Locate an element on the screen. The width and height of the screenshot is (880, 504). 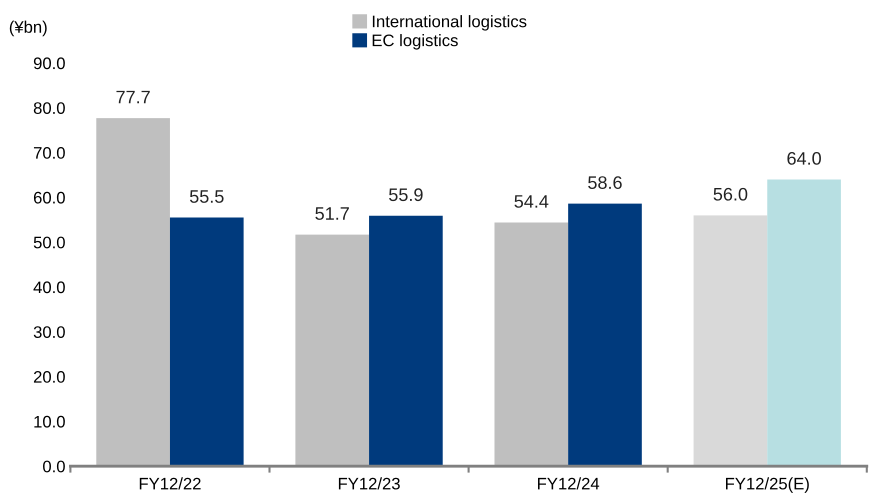
x-tick-label: FY12/23 is located at coordinates (369, 483).